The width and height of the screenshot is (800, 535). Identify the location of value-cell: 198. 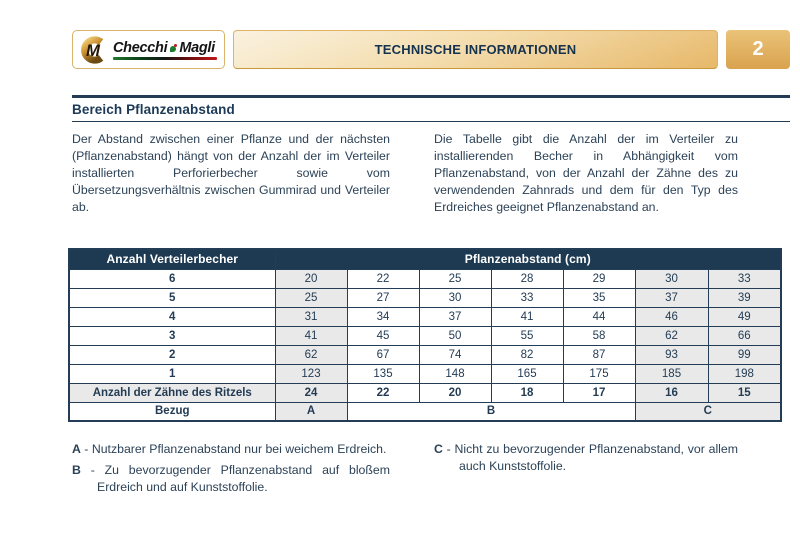
(744, 373).